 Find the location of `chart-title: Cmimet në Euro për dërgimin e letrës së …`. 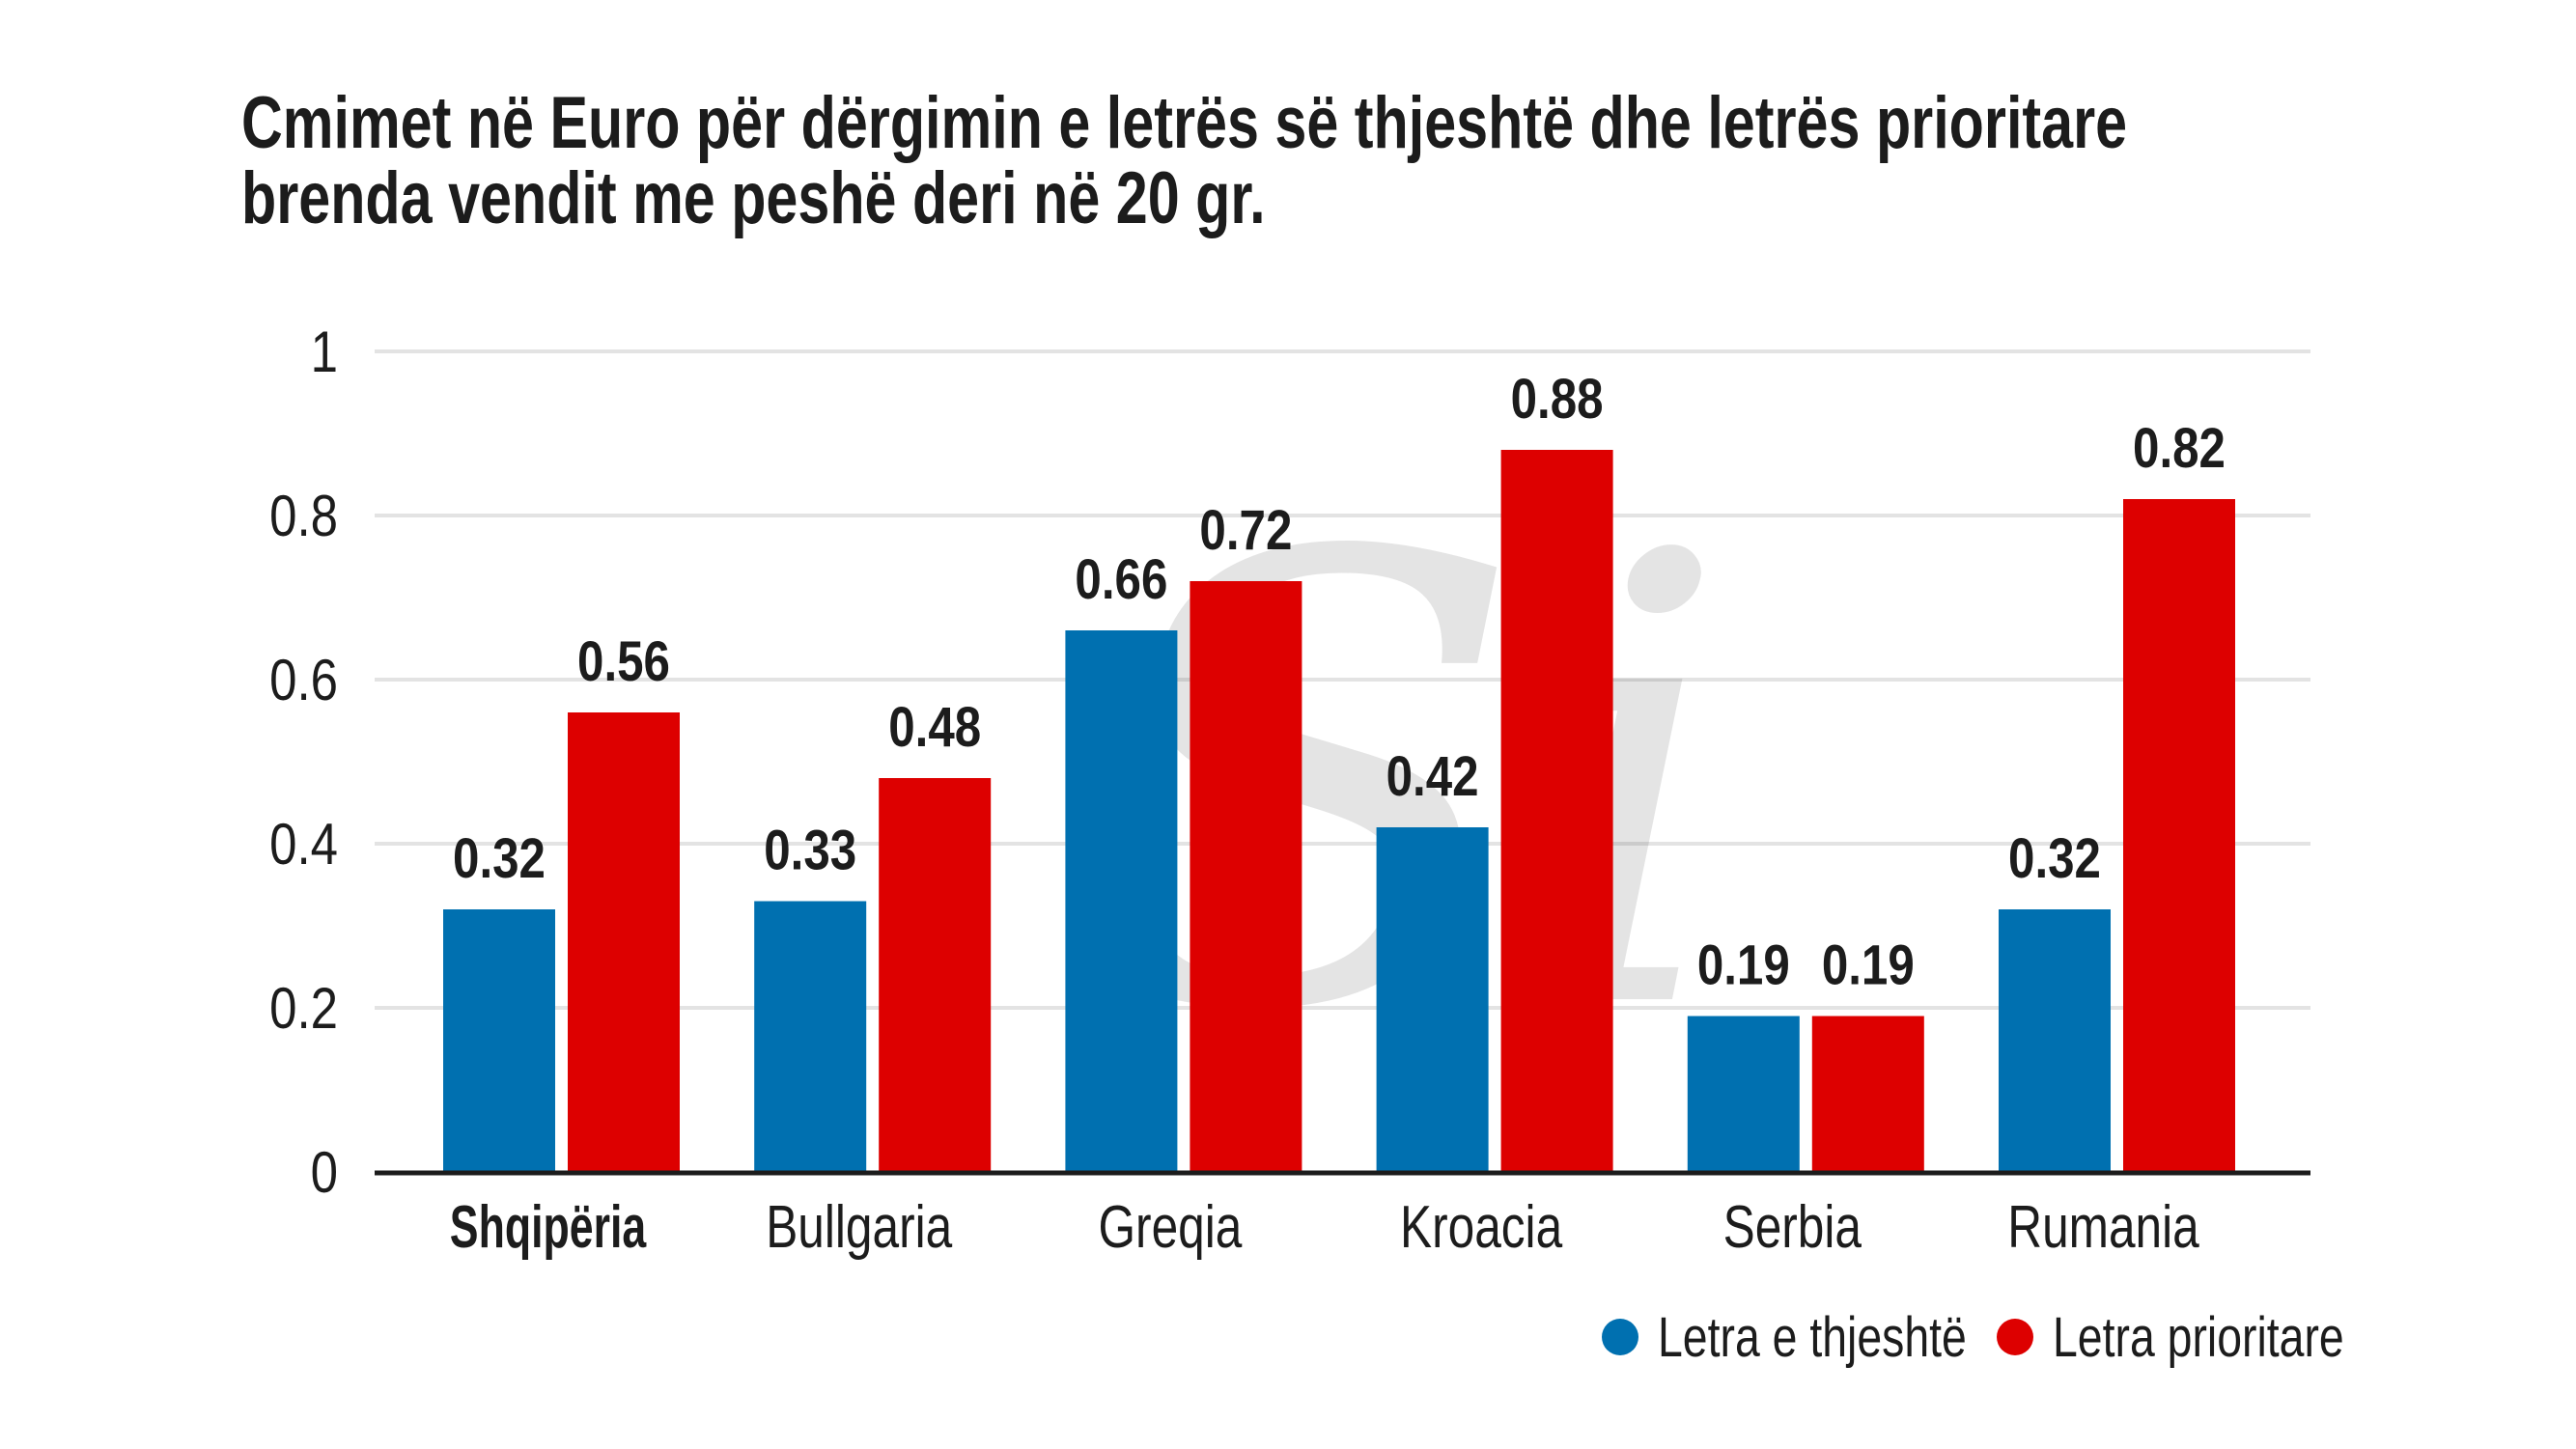

chart-title: Cmimet në Euro për dërgimin e letrës së … is located at coordinates (1184, 160).